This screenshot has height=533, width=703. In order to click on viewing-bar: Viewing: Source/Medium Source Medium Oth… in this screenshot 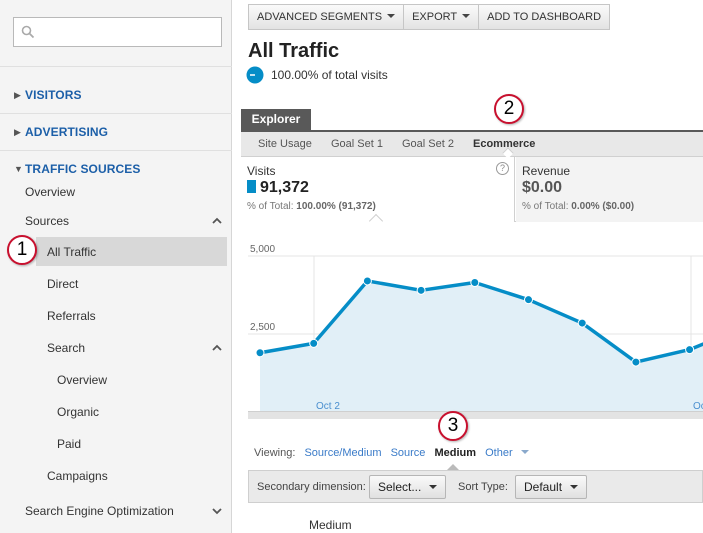, I will do `click(397, 453)`.